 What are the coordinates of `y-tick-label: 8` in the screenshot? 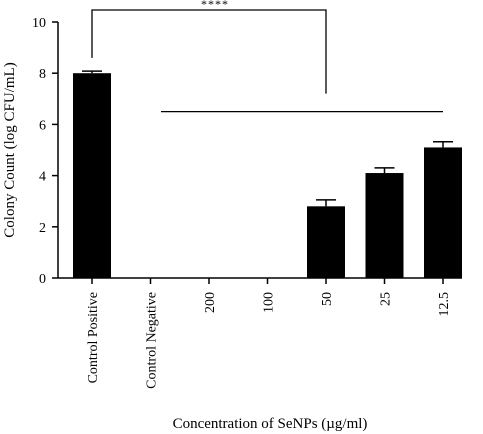 It's located at (42, 74).